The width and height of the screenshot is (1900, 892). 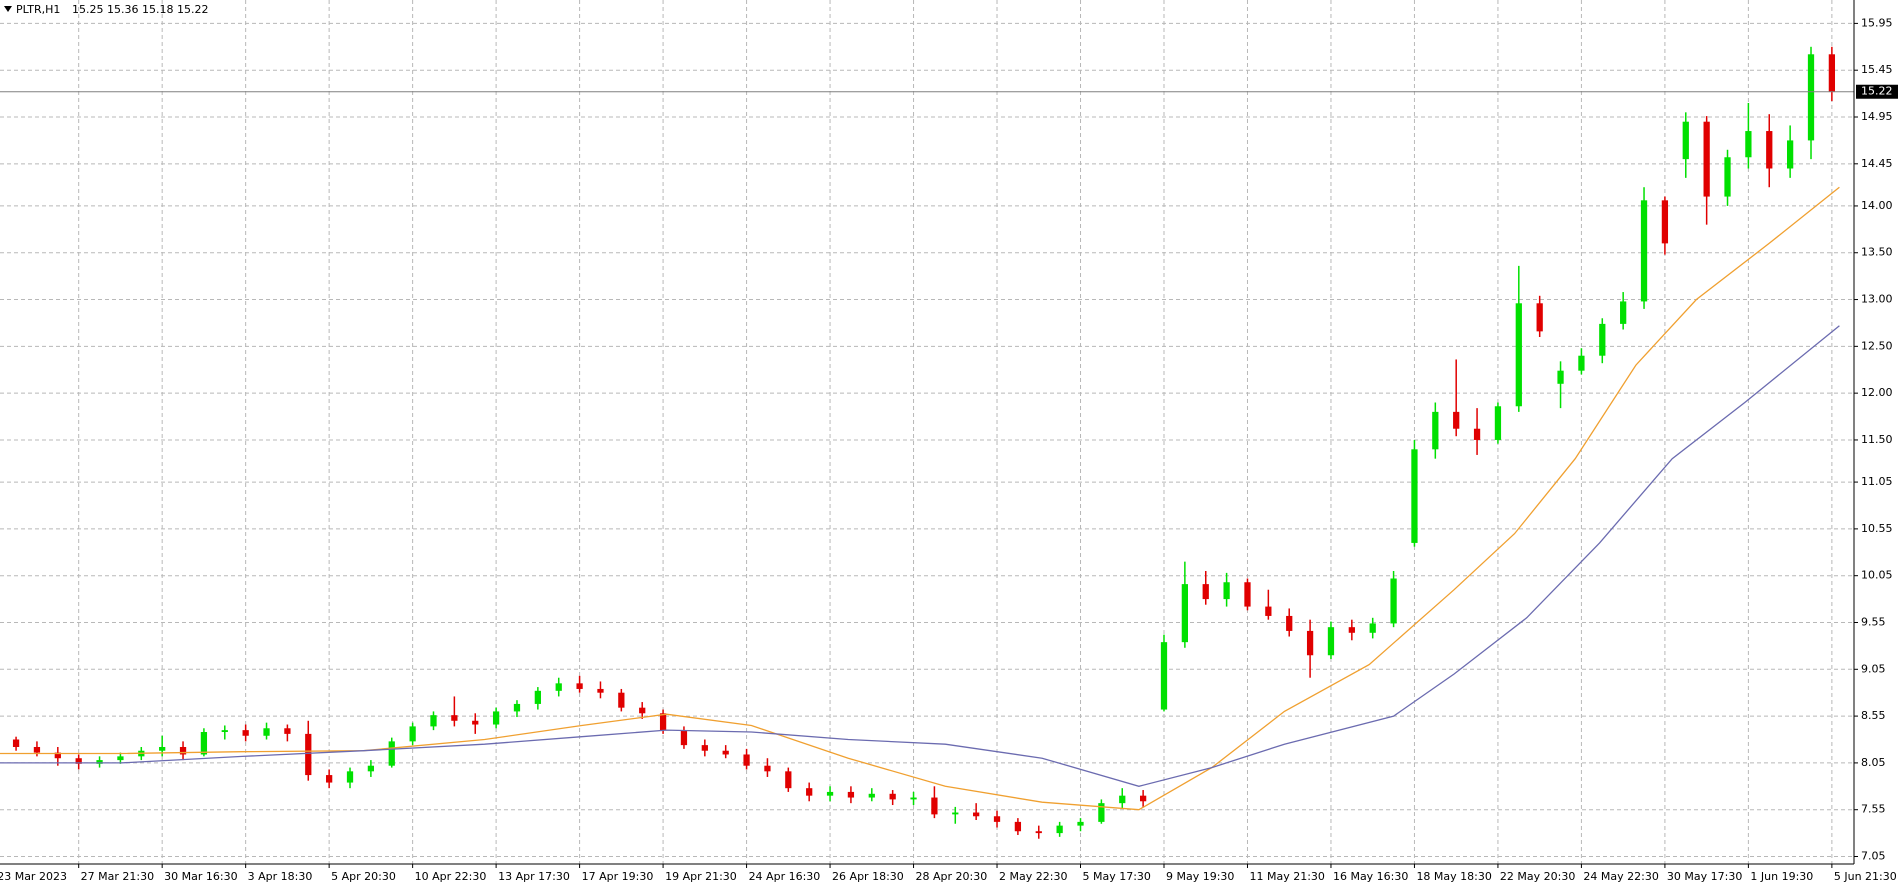 I want to click on x-tick-label: 17 Apr 19:30, so click(x=618, y=876).